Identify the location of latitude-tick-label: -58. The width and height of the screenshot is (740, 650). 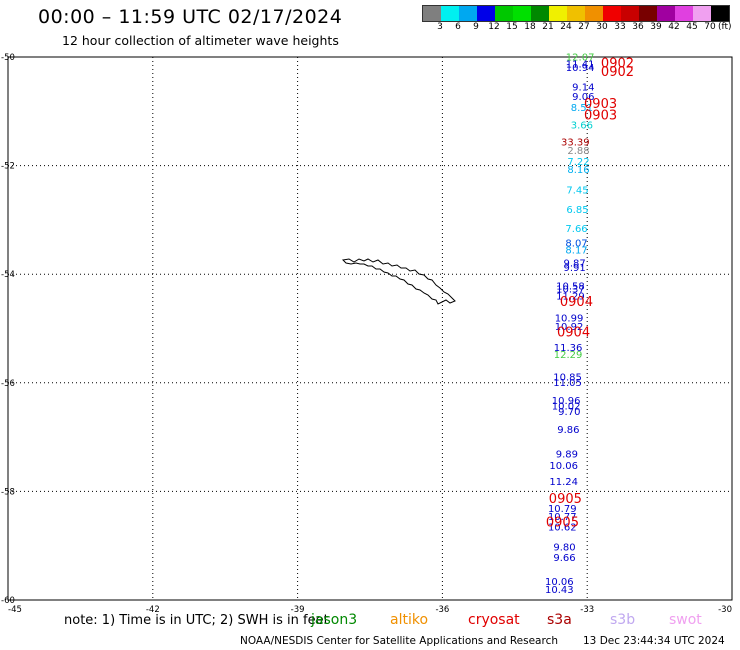
(8, 492).